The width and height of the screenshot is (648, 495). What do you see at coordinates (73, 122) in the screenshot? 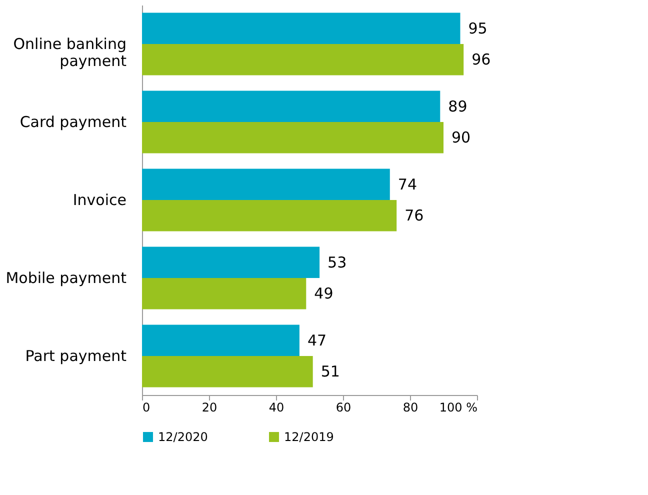
I see `y-tick-label: Card payment` at bounding box center [73, 122].